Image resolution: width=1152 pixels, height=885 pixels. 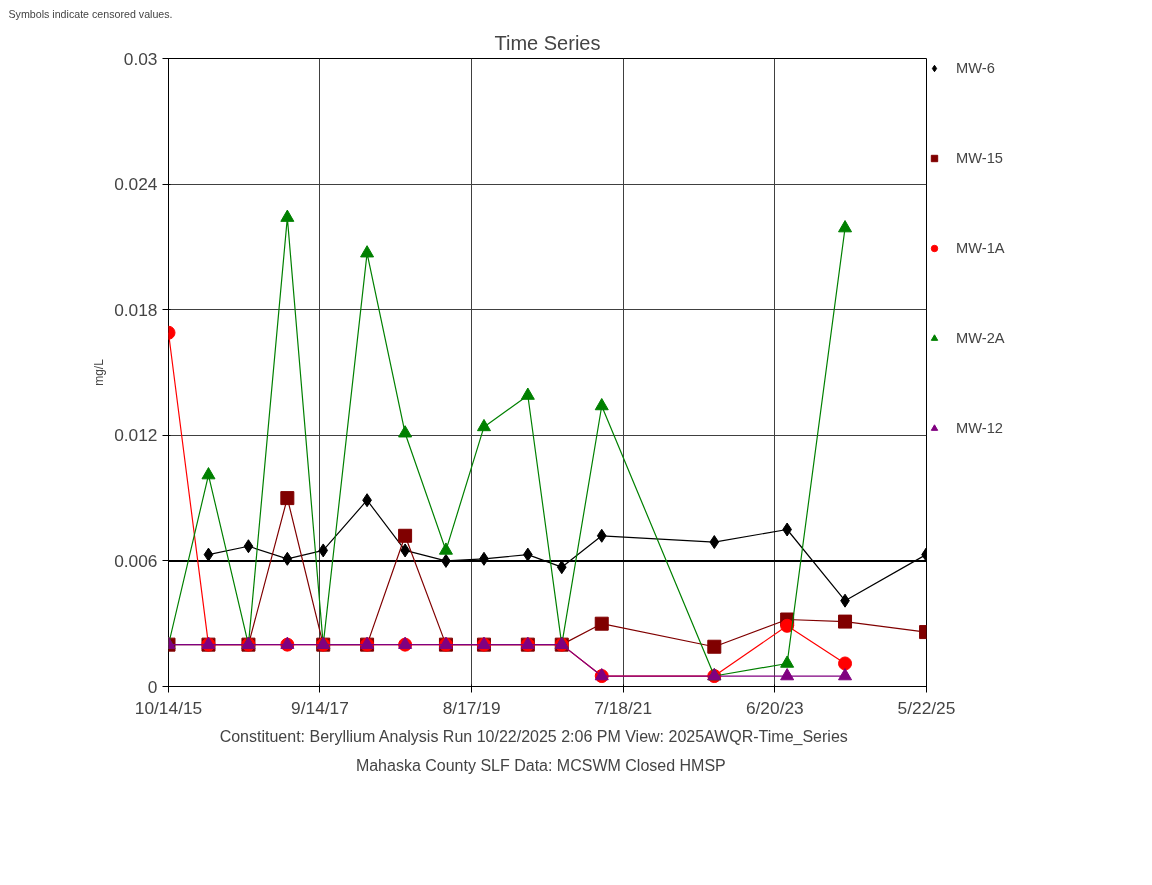 What do you see at coordinates (136, 560) in the screenshot?
I see `y-tick-label: 0.006` at bounding box center [136, 560].